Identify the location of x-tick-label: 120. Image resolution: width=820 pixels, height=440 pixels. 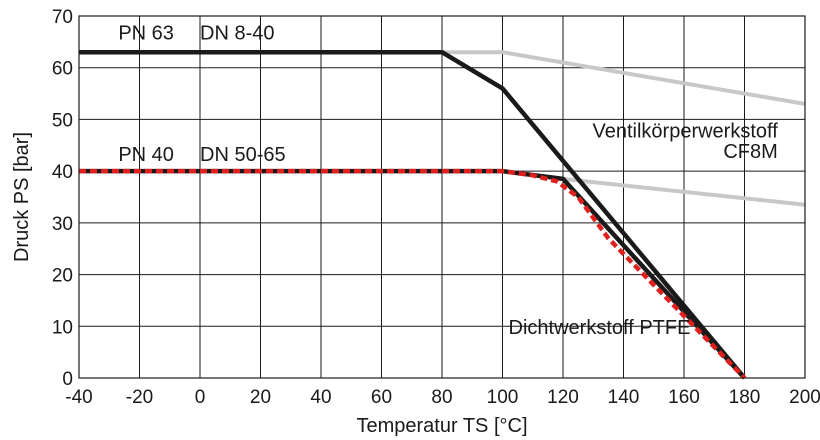
(563, 397).